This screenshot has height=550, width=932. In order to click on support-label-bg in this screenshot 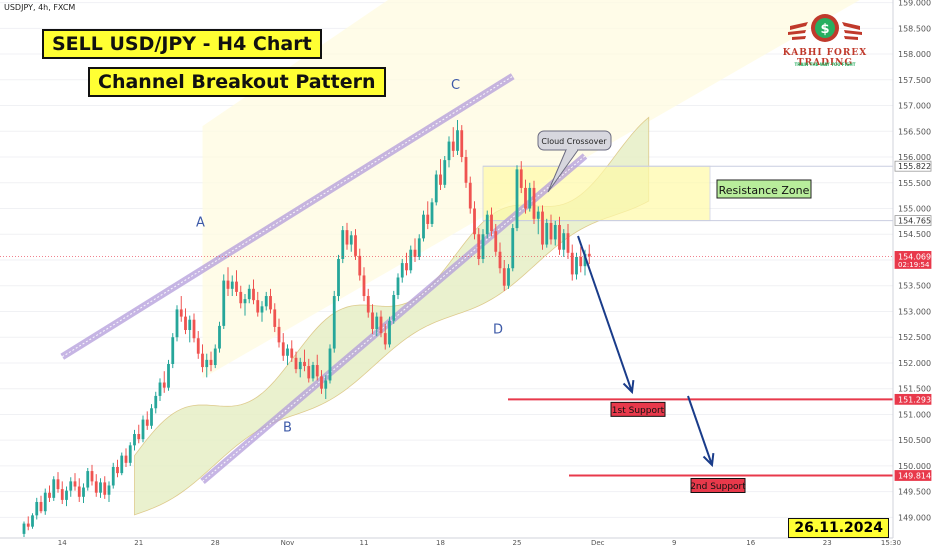, I will do `click(638, 409)`.